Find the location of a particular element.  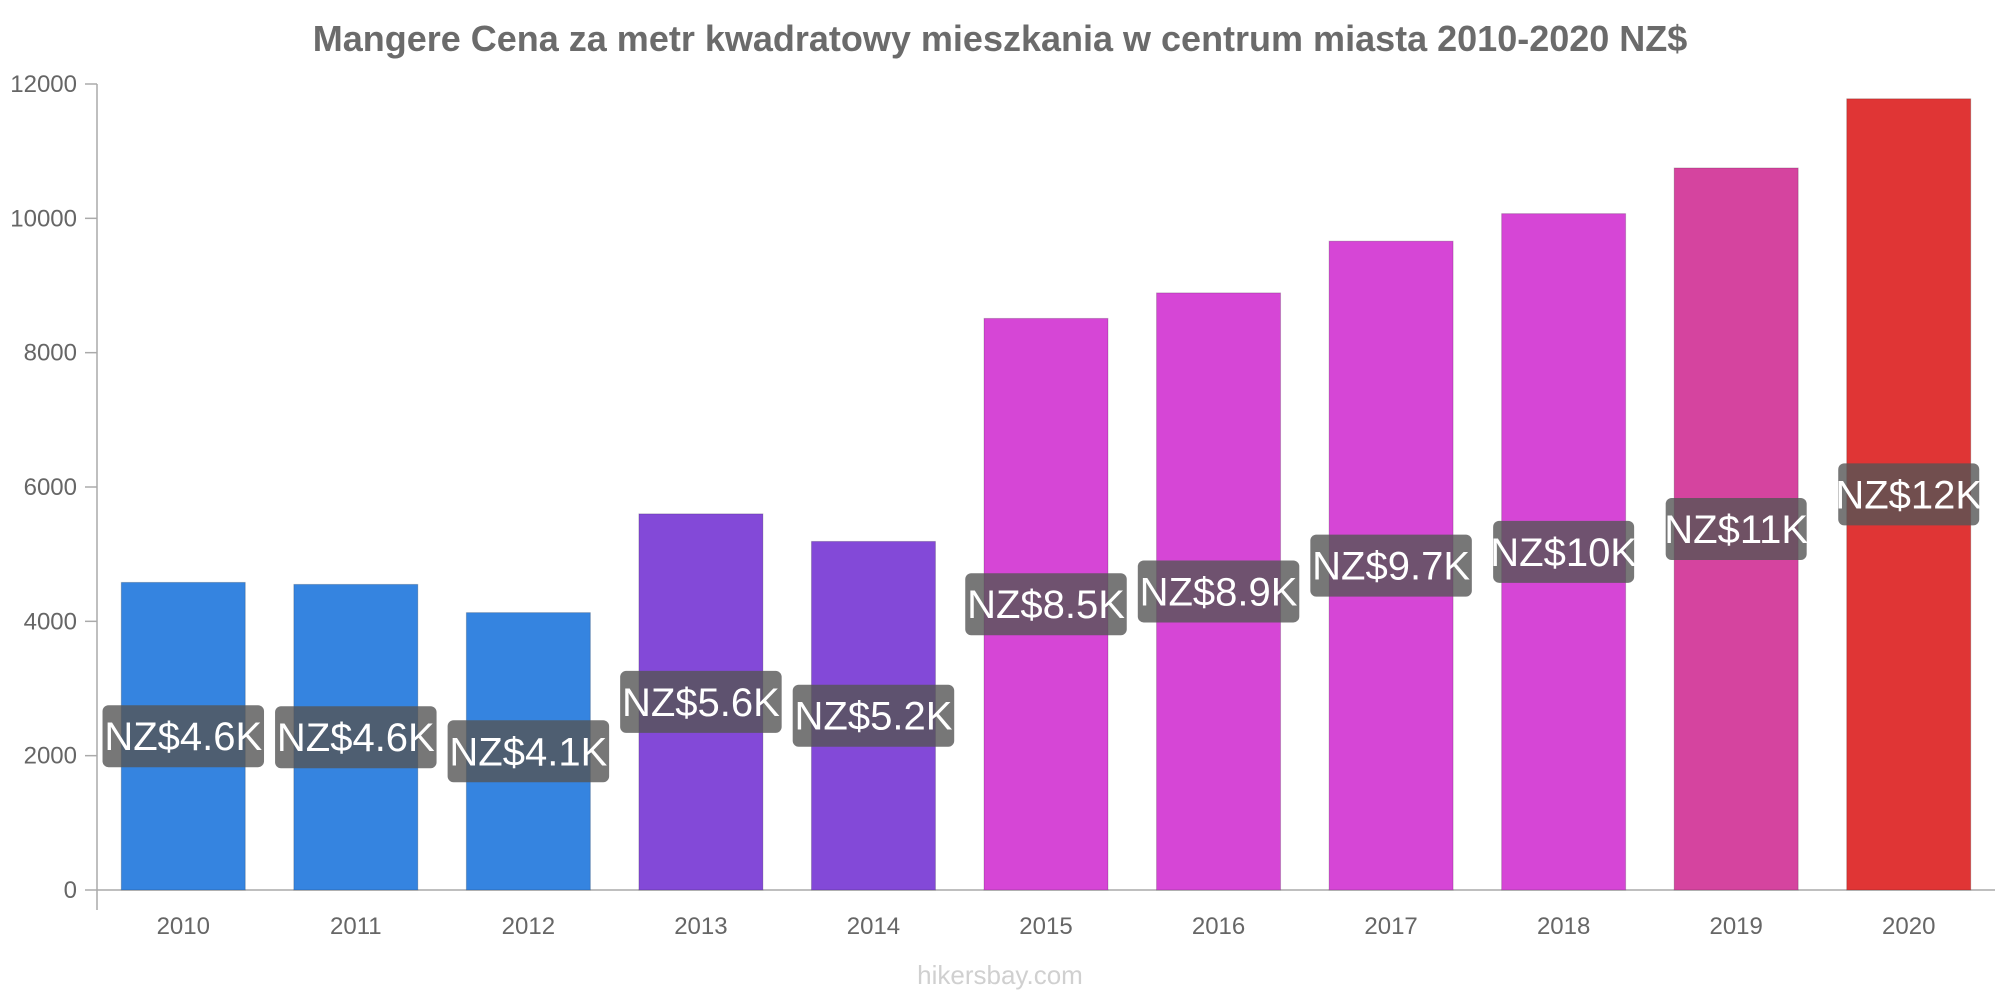

data-label: NZ$8.5K is located at coordinates (1046, 604).